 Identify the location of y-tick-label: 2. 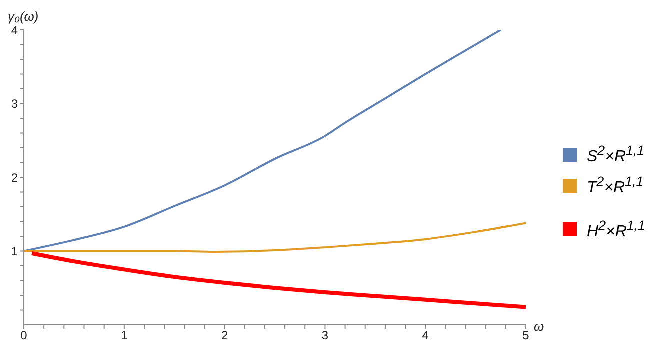
(14, 177).